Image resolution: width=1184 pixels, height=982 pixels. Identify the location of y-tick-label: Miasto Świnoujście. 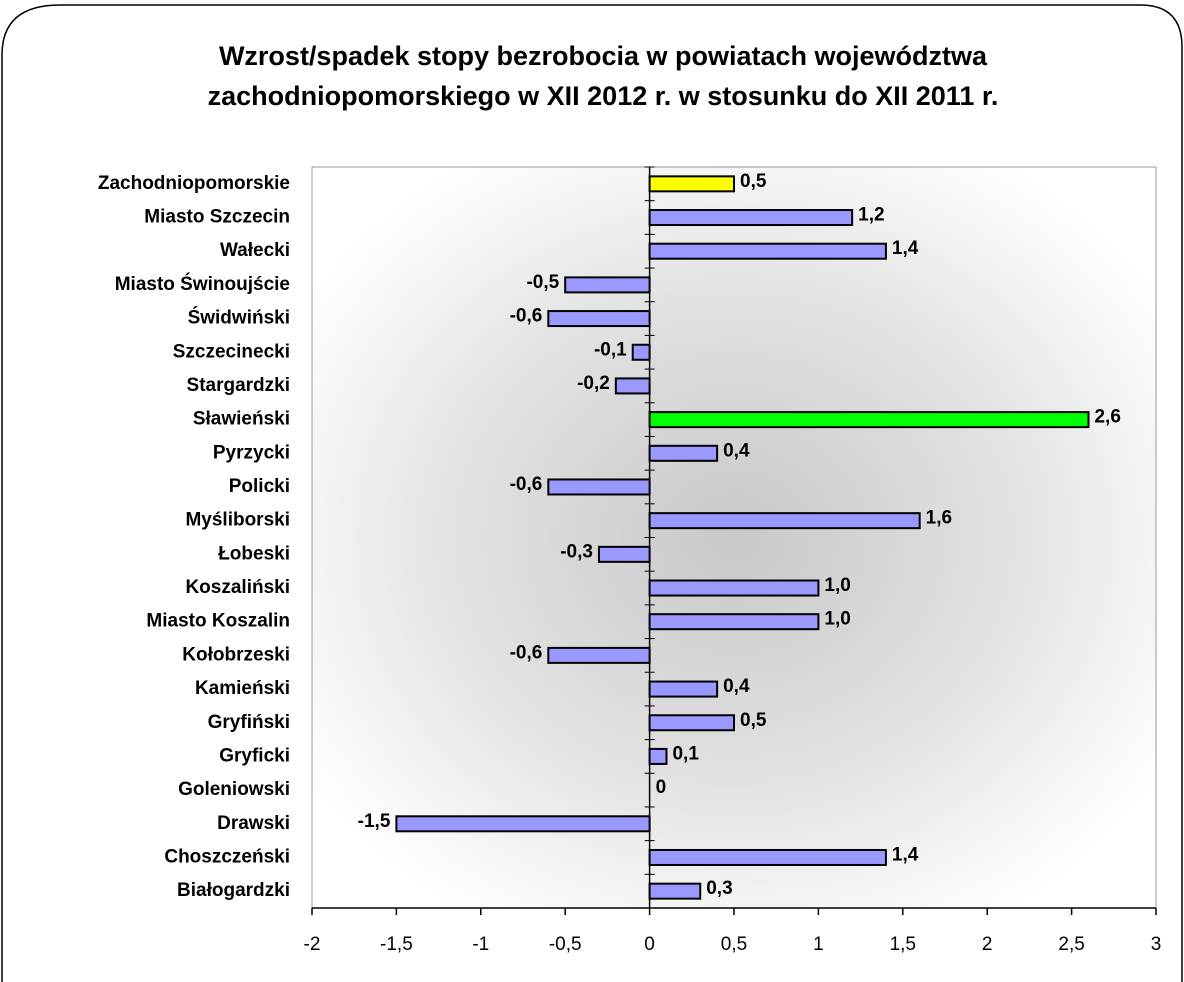
(202, 284).